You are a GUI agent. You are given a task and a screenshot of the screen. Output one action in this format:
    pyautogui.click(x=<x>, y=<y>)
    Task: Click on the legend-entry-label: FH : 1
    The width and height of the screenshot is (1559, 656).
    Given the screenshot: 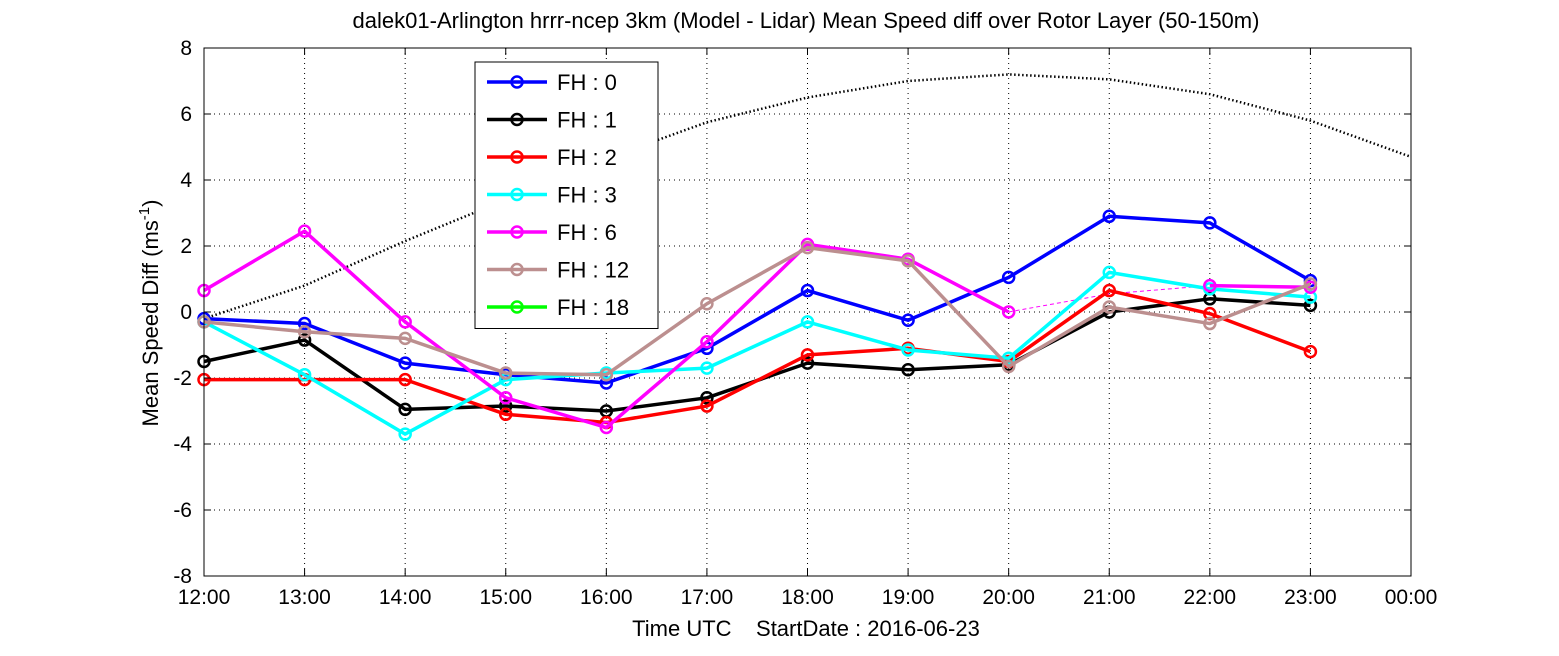 What is the action you would take?
    pyautogui.click(x=587, y=120)
    